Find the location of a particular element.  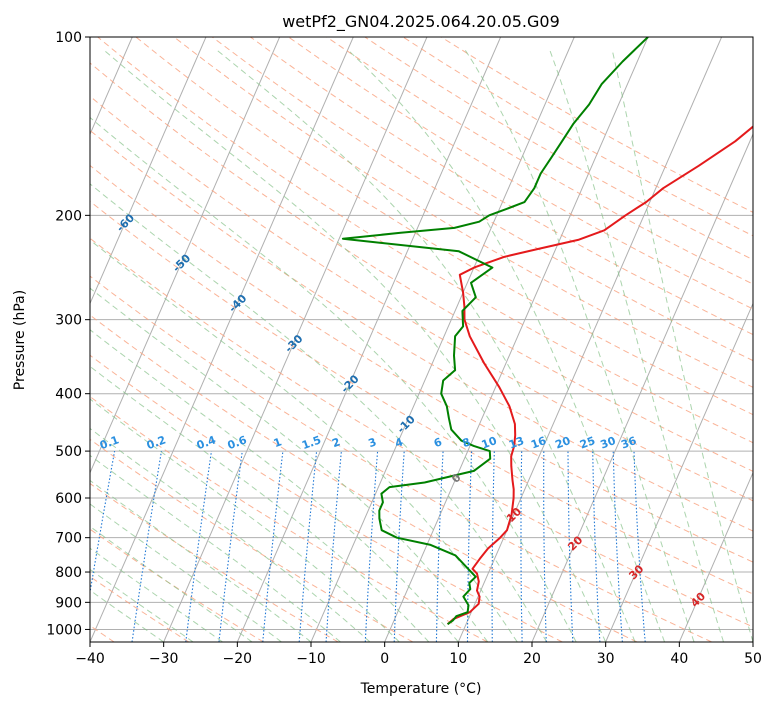

mixing-ratio-label: 2 is located at coordinates (336, 442).